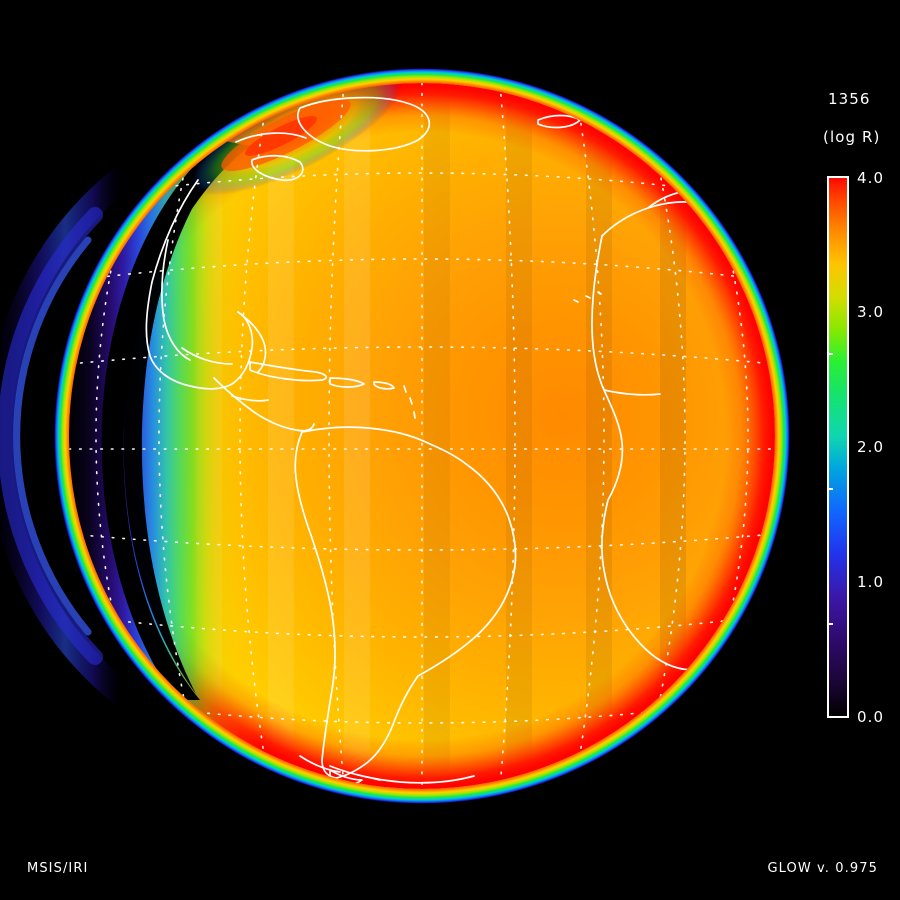  I want to click on night-side-region, so click(175, 420).